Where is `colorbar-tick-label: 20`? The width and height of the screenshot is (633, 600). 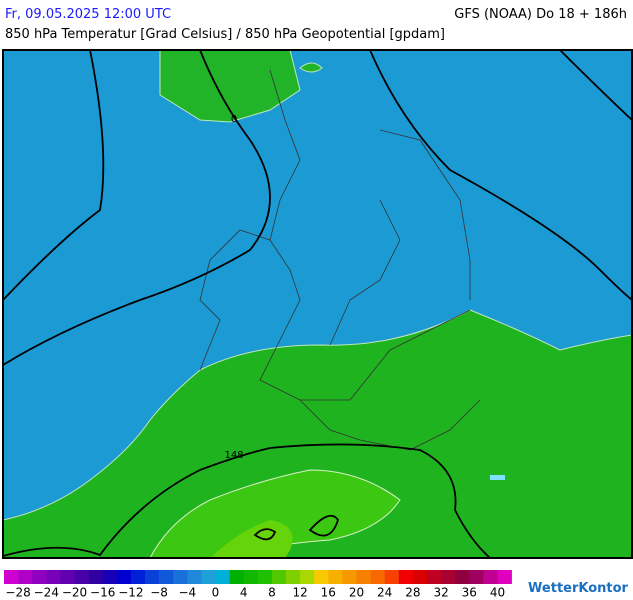 colorbar-tick-label: 20 is located at coordinates (356, 593).